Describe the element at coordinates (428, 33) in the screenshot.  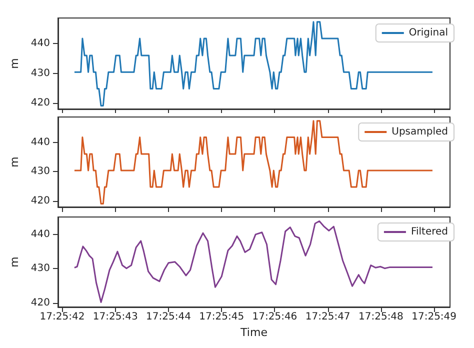
I see `legend-label: Original` at that location.